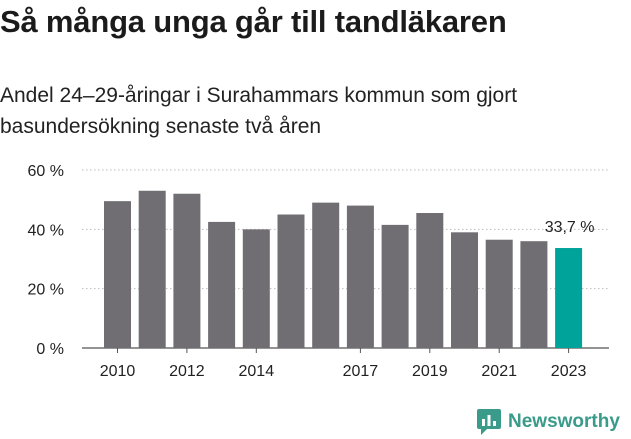 The width and height of the screenshot is (631, 439). I want to click on data-label: 33,7 %, so click(570, 227).